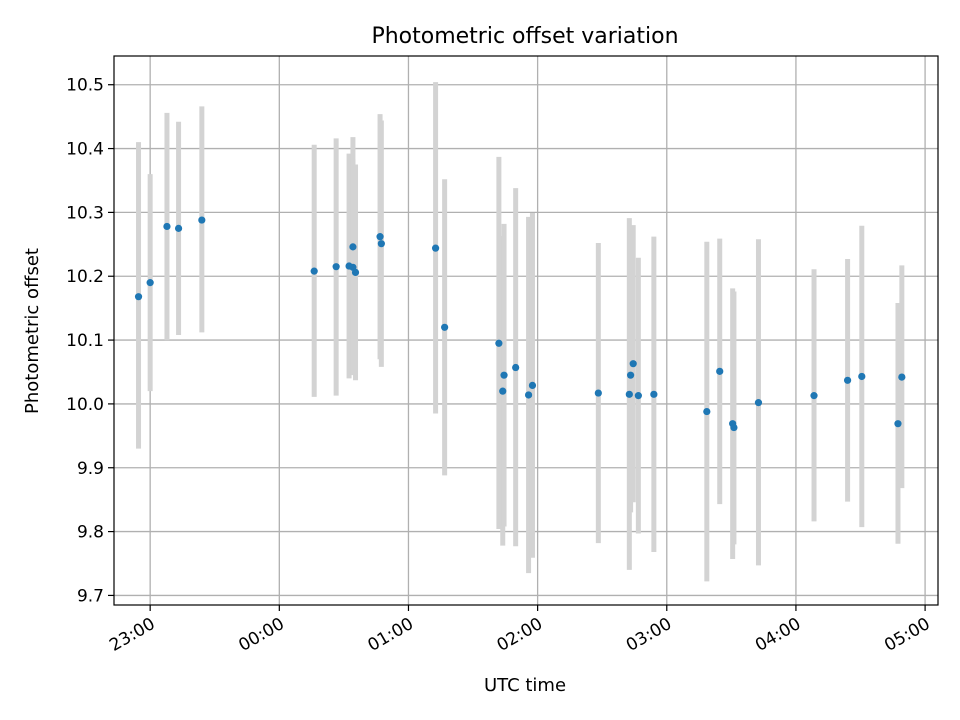 Image resolution: width=960 pixels, height=720 pixels. Describe the element at coordinates (85, 405) in the screenshot. I see `y-tick-label: 10.0` at that location.